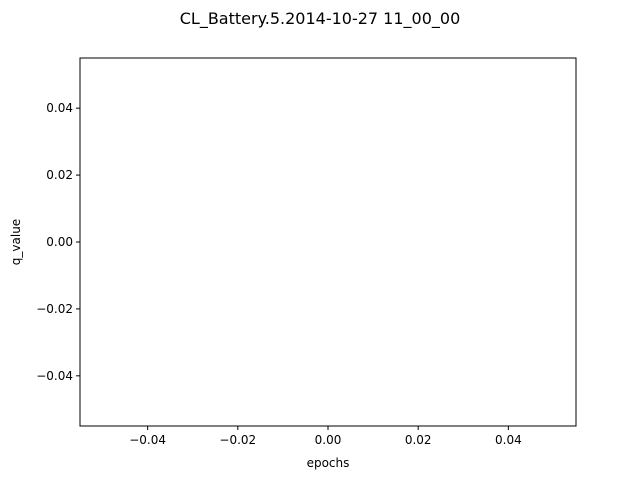  Describe the element at coordinates (508, 440) in the screenshot. I see `x-tick-label: 0.04` at that location.